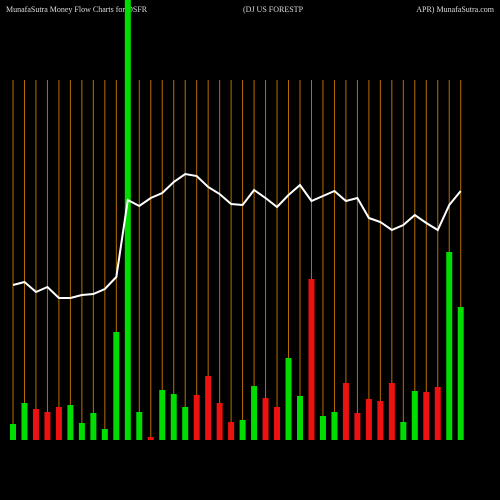 This screenshot has width=500, height=500. Describe the element at coordinates (273, 9) in the screenshot. I see `title-center: (DJ US FORESTP` at that location.